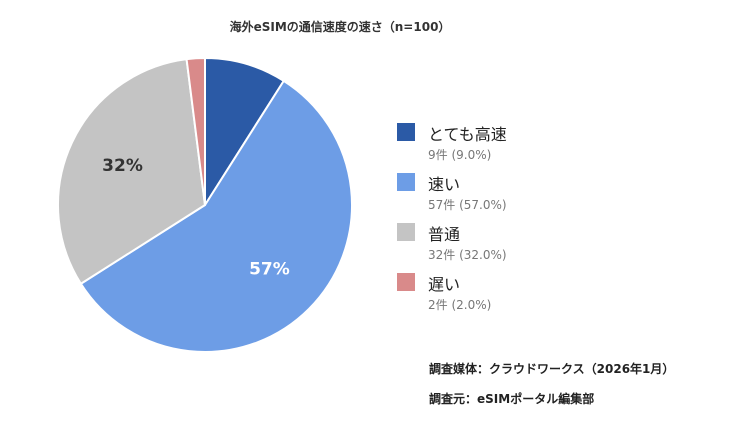 The height and width of the screenshot is (421, 732). What do you see at coordinates (467, 134) in the screenshot?
I see `legend-label: とても高速` at bounding box center [467, 134].